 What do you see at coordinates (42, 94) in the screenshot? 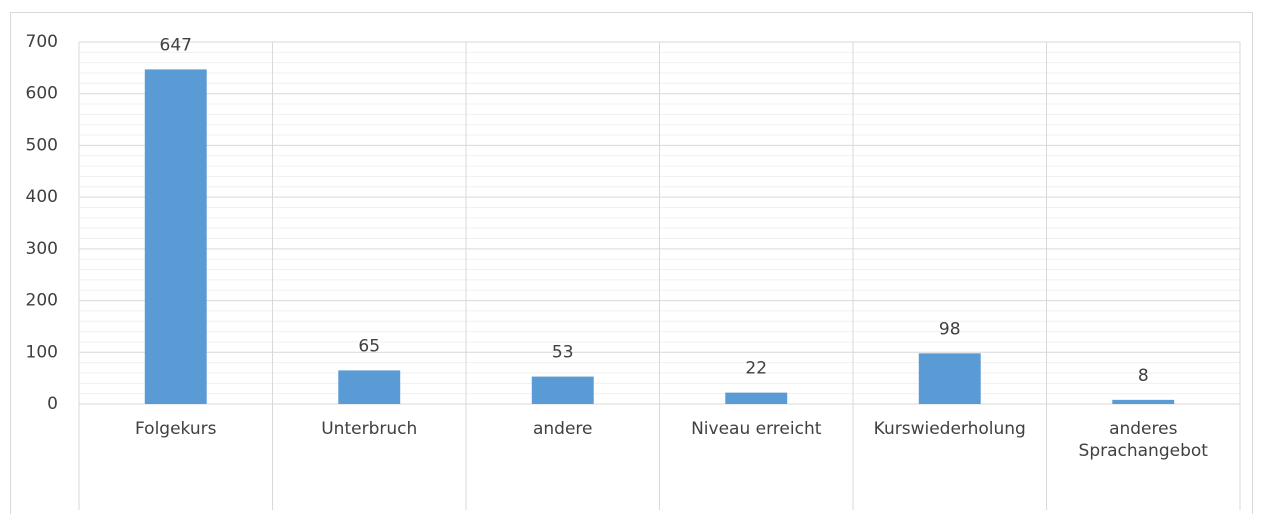
I see `y-tick-label: 600` at bounding box center [42, 94].